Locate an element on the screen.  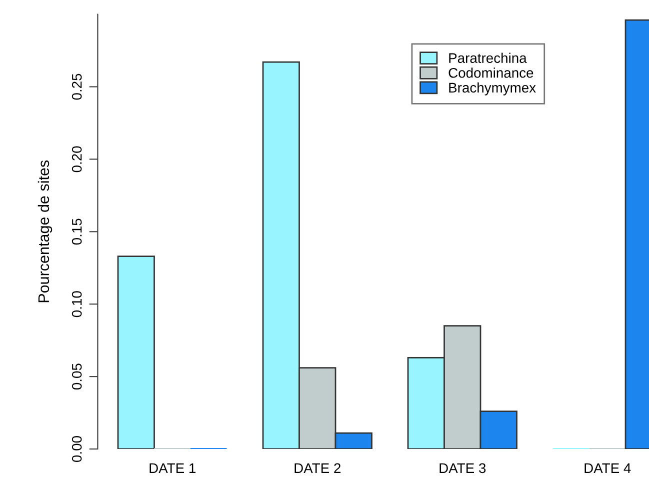
y-tick-label: 0.10 is located at coordinates (77, 304).